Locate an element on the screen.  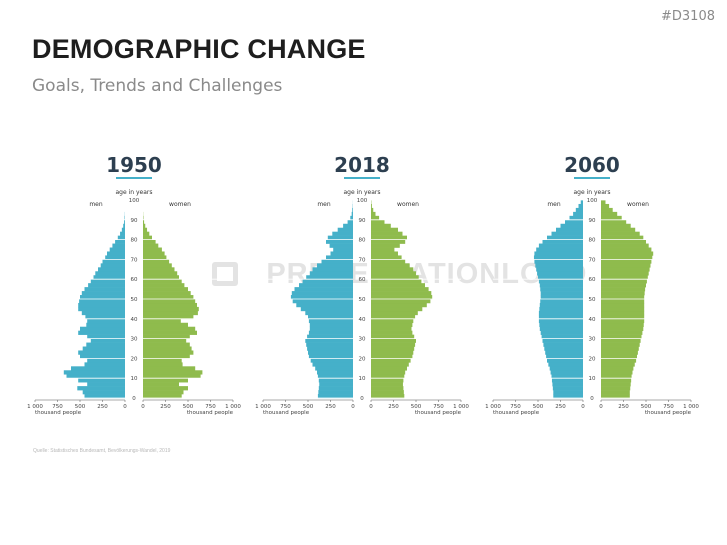
age-axis-label: age in years is located at coordinates (134, 192).